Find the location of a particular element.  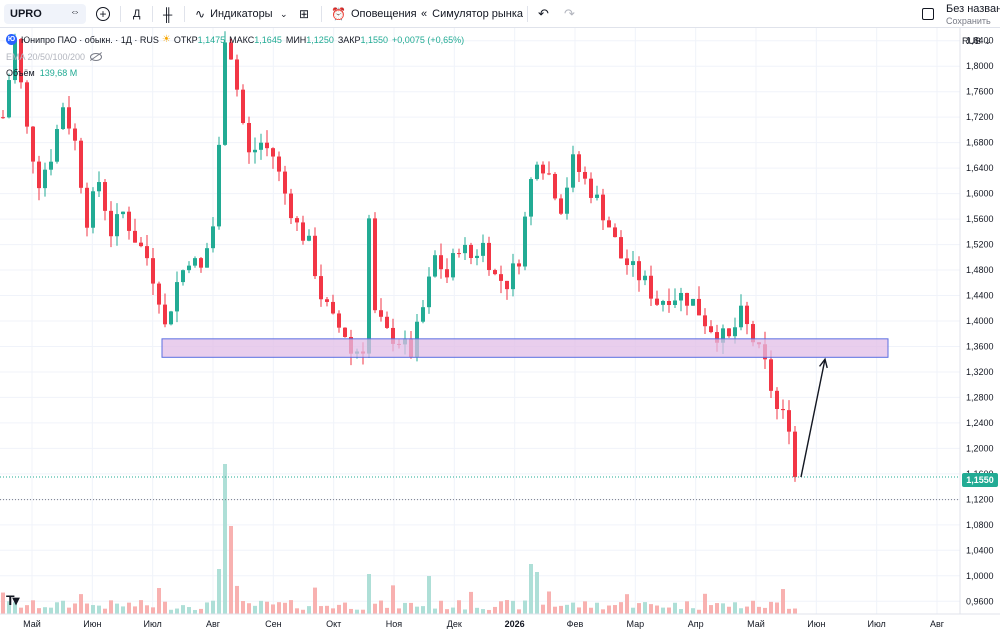

add-symbol-button: + is located at coordinates (103, 14).